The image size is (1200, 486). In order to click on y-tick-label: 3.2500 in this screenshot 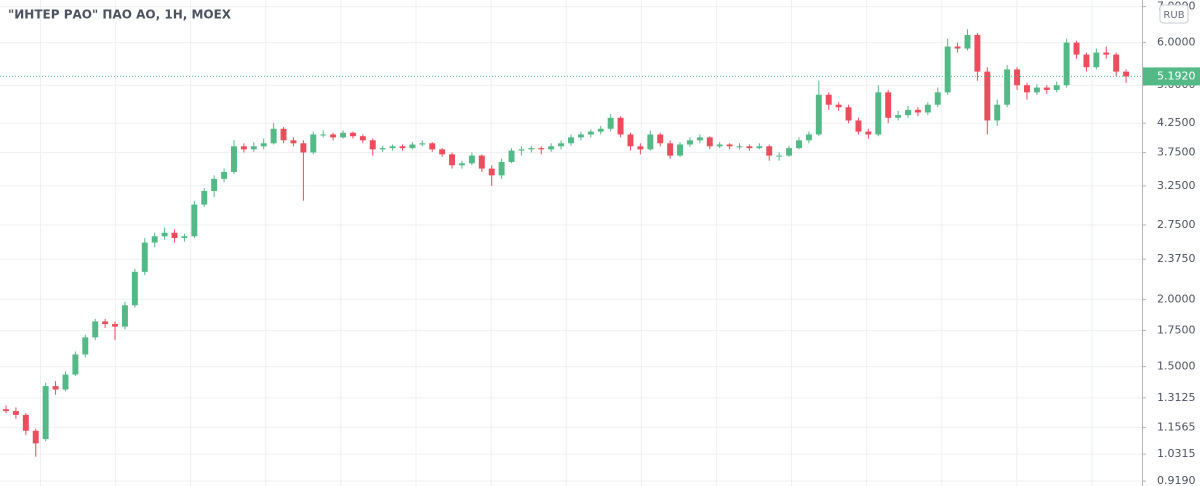, I will do `click(1176, 185)`.